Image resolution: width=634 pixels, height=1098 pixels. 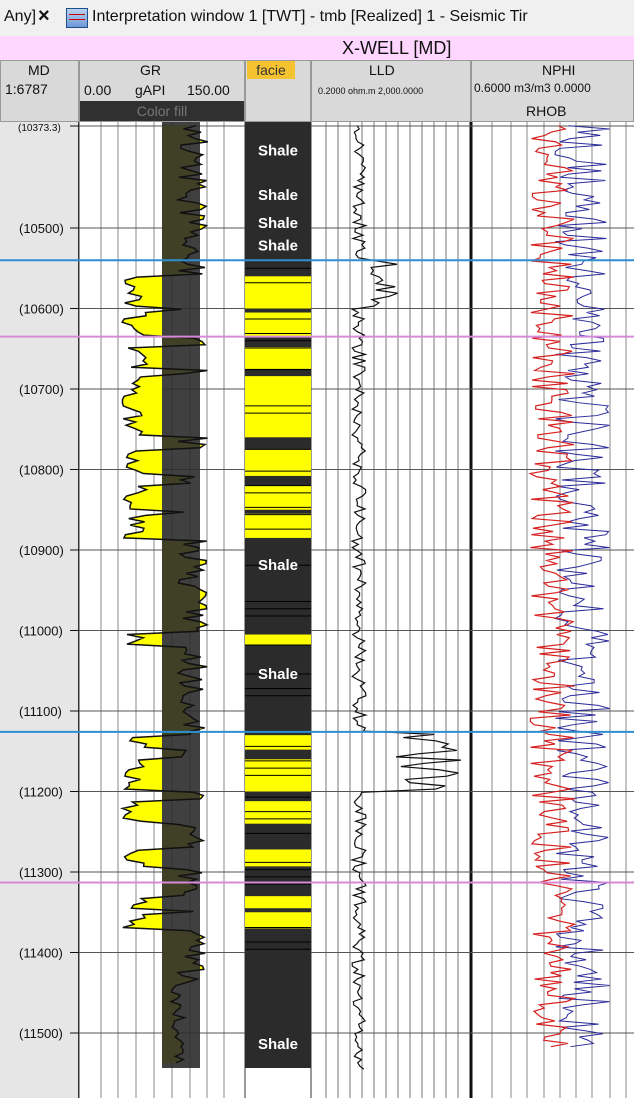 What do you see at coordinates (41, 792) in the screenshot?
I see `md-tick-label: (11200)` at bounding box center [41, 792].